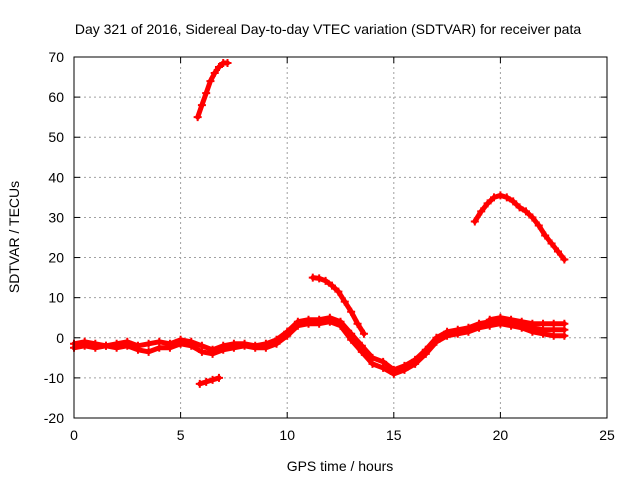  What do you see at coordinates (54, 418) in the screenshot?
I see `y-tick-label: -20` at bounding box center [54, 418].